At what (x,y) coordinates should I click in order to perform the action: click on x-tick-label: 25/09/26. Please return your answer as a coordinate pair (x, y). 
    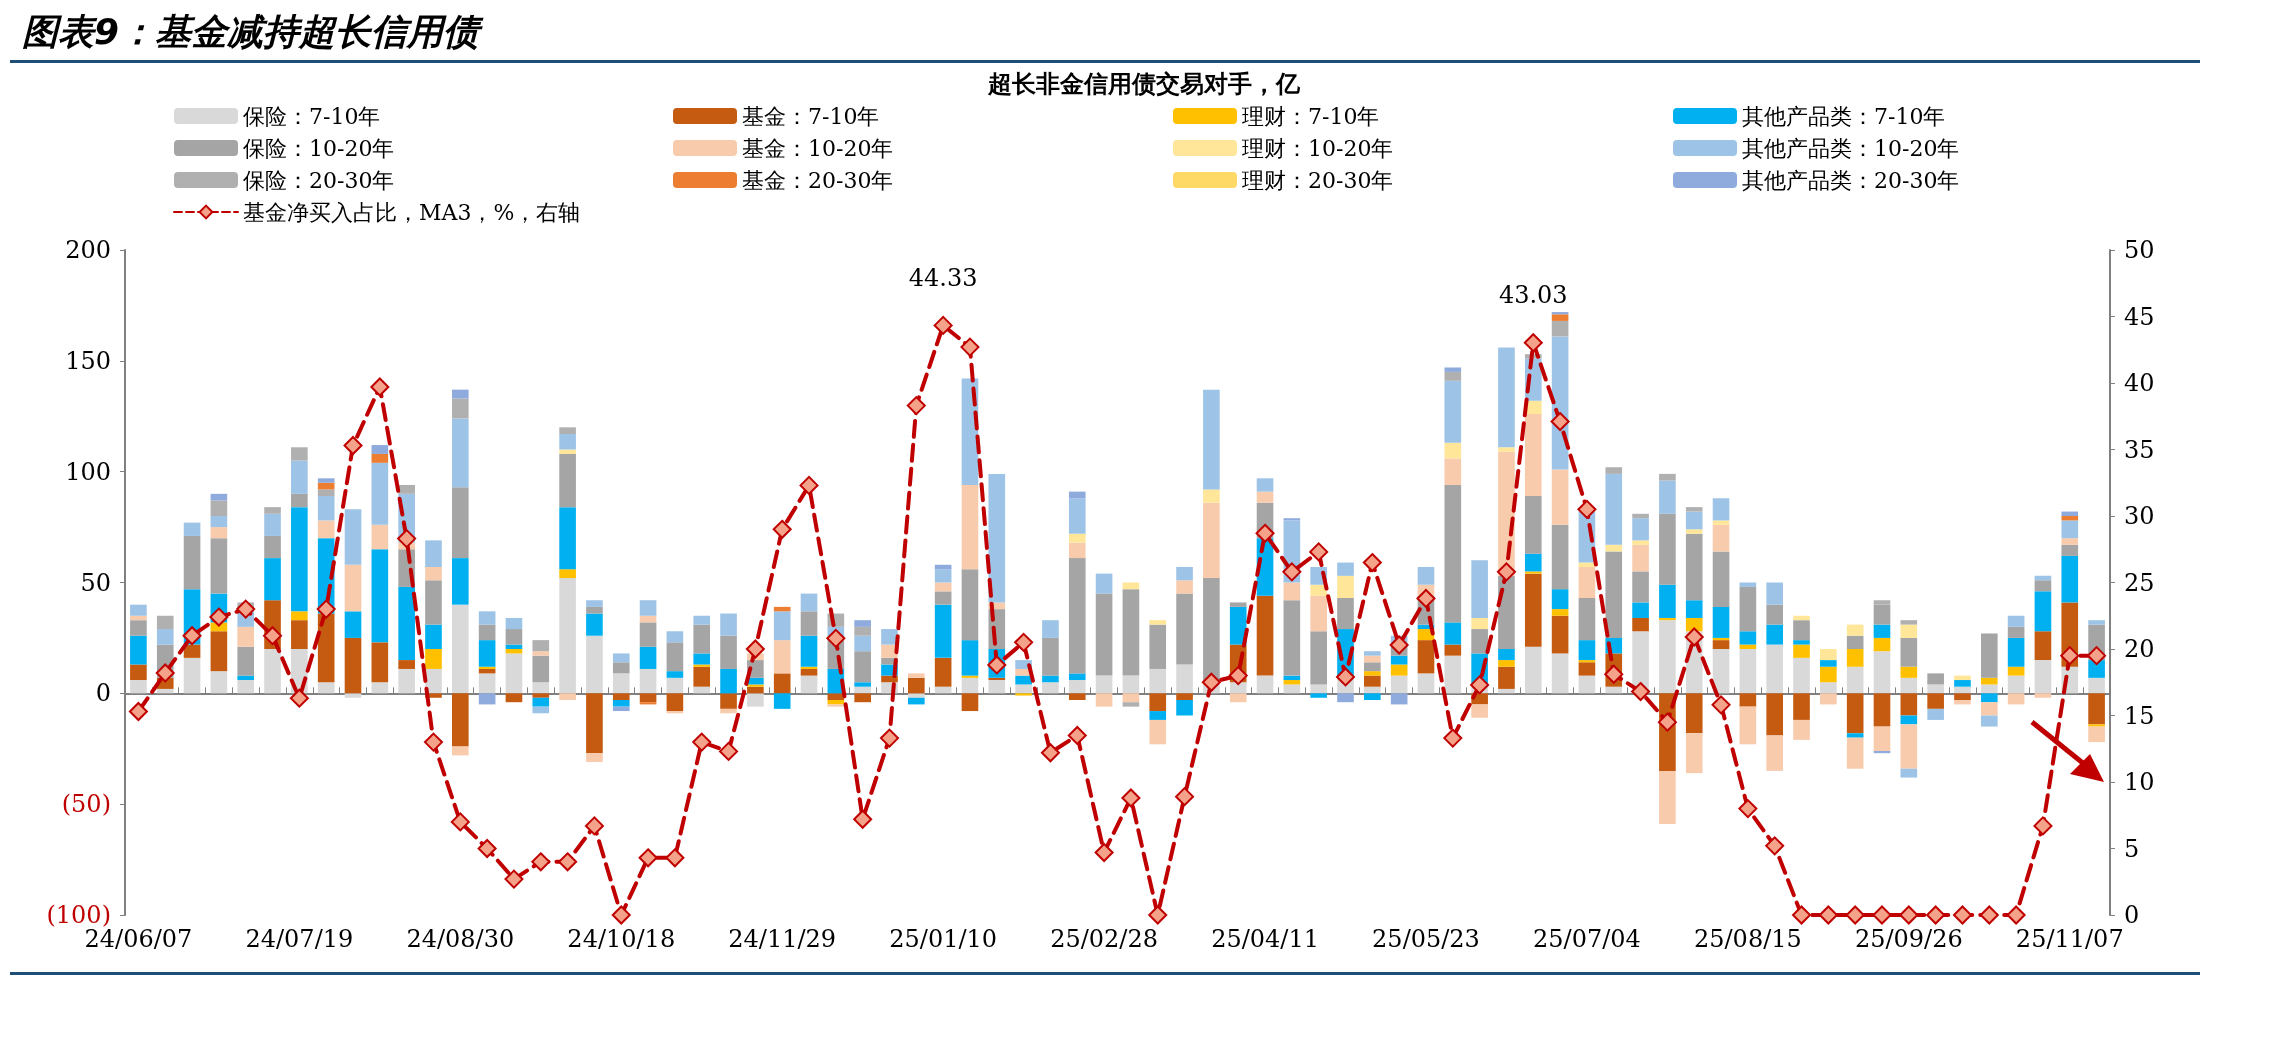
    Looking at the image, I should click on (1908, 939).